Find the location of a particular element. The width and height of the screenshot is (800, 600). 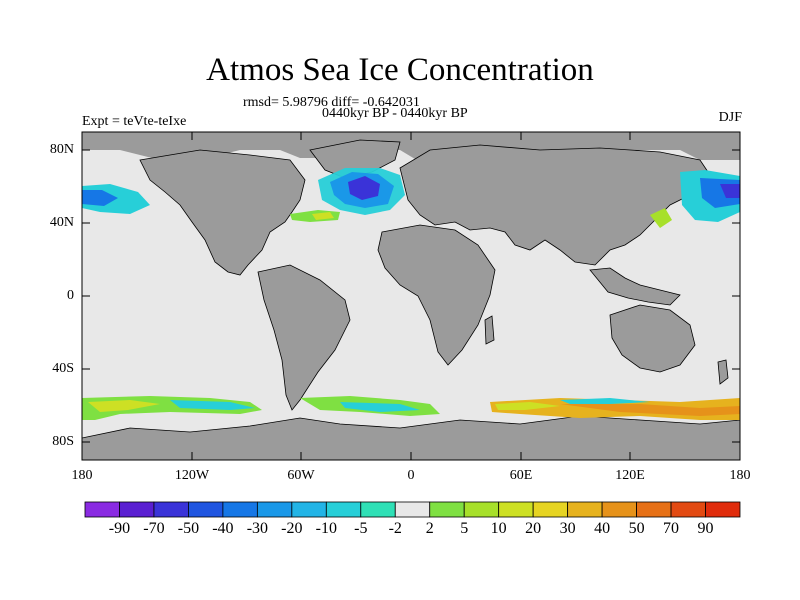

south-america is located at coordinates (304, 337).